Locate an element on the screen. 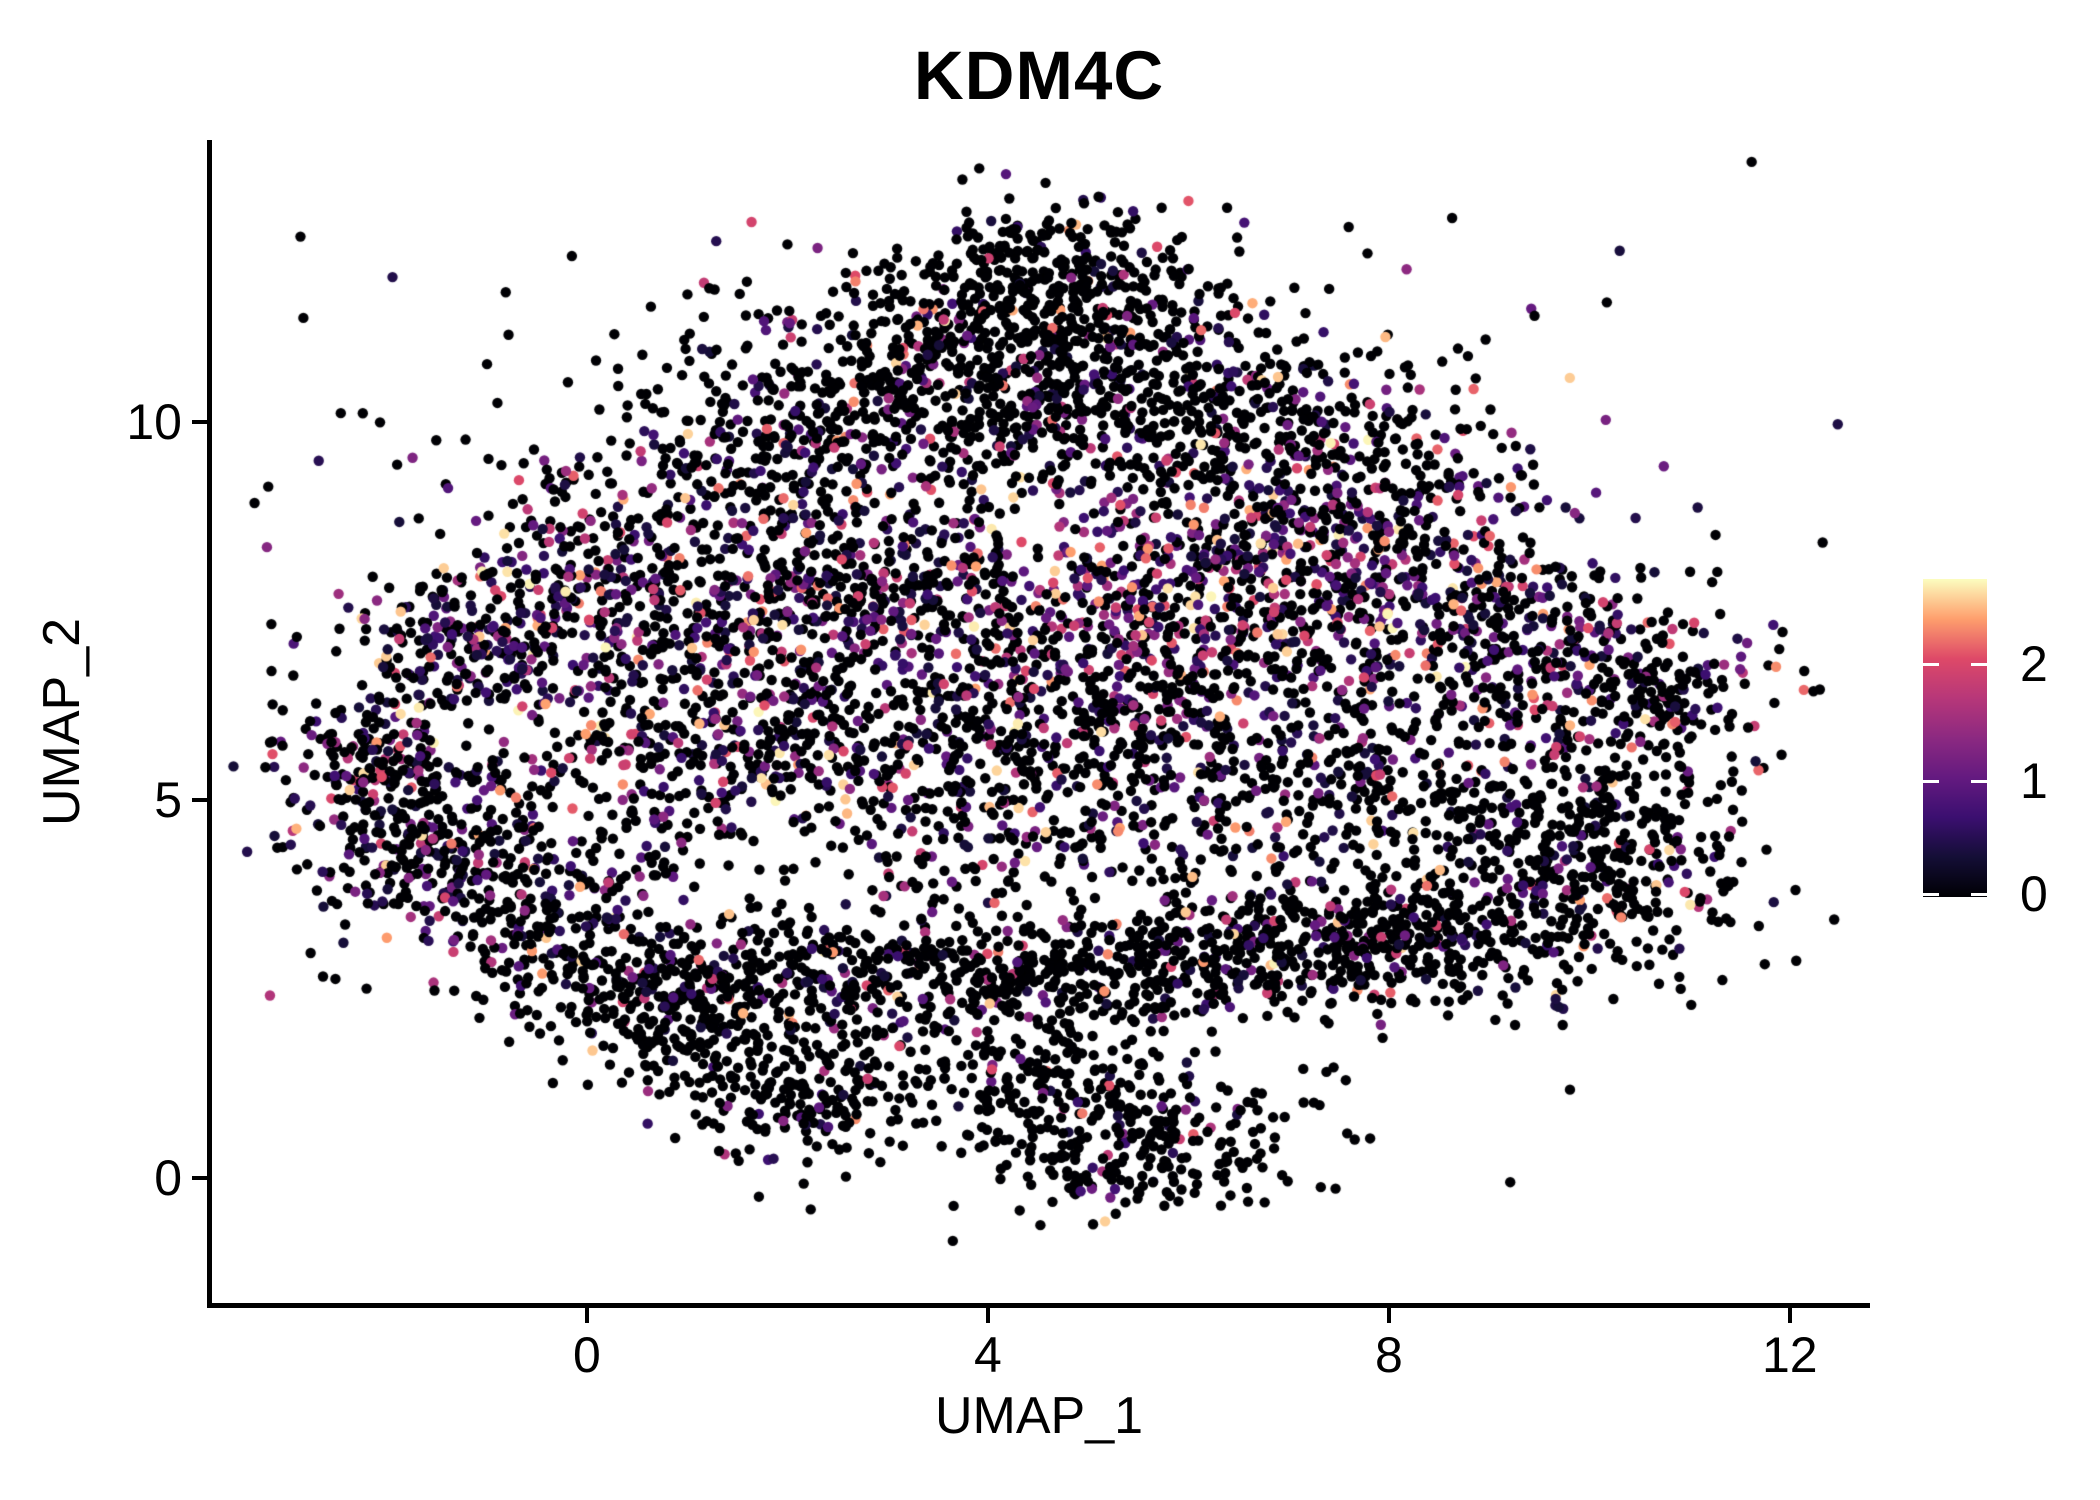 This screenshot has width=2100, height=1500. y-tick-label: 10 is located at coordinates (154, 421).